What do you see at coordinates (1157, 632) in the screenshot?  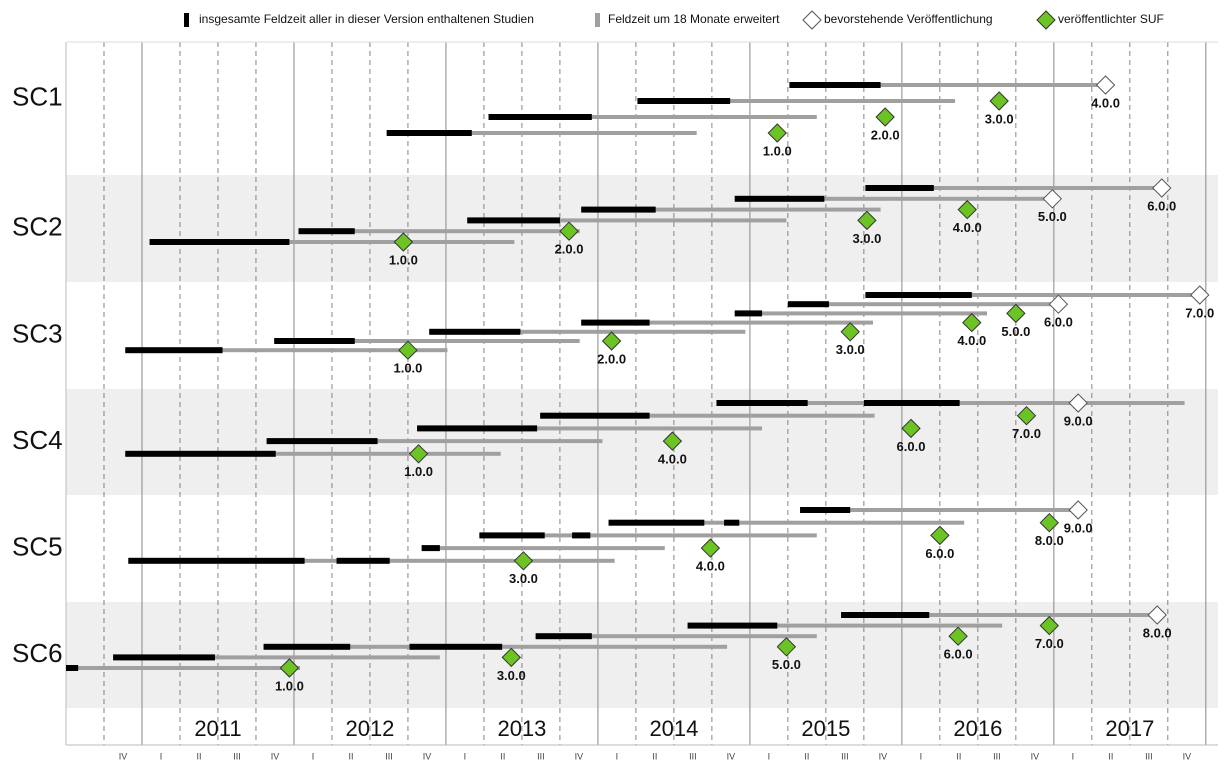 I see `version-label: 8.0.0` at bounding box center [1157, 632].